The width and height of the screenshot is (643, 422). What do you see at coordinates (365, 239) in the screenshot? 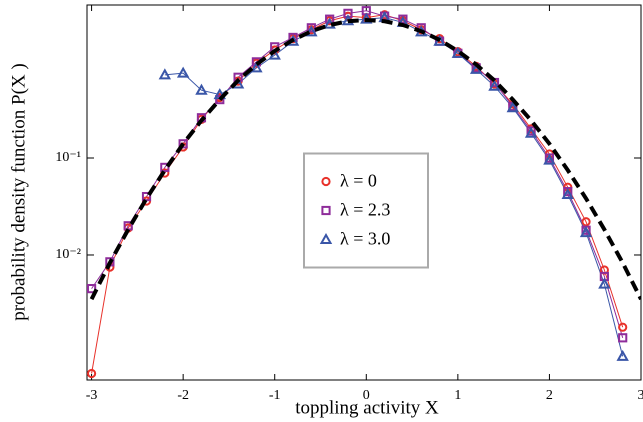
I see `legend-label: λ = 3.0` at bounding box center [365, 239].